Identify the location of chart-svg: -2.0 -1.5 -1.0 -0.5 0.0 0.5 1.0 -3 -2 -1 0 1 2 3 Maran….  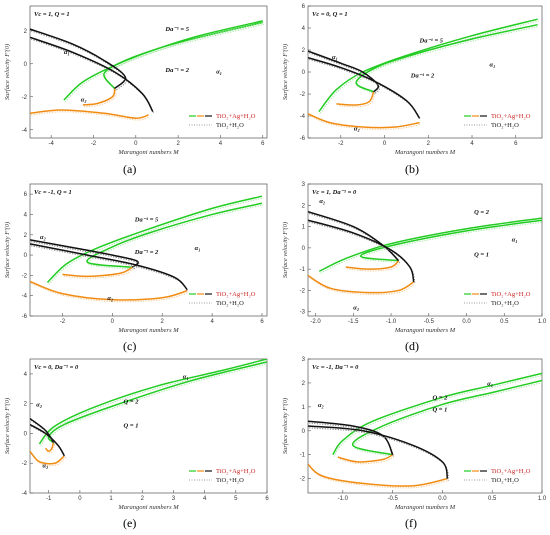
(414, 258).